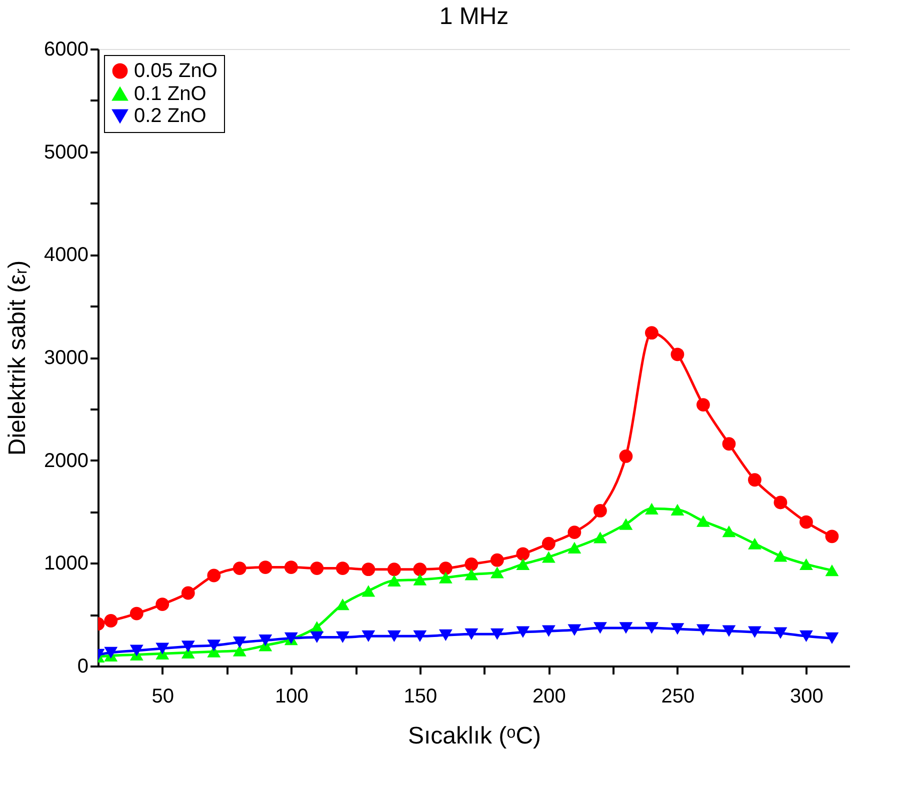 The height and width of the screenshot is (785, 897). I want to click on x-tick-label: 200, so click(549, 697).